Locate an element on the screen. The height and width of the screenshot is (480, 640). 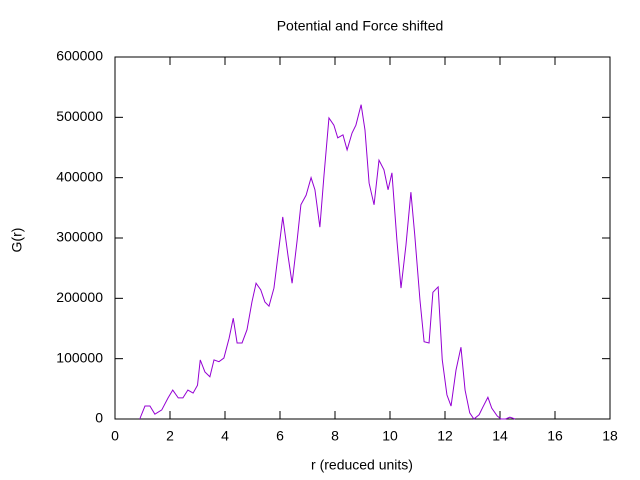
x-tick-label: 0 is located at coordinates (115, 436).